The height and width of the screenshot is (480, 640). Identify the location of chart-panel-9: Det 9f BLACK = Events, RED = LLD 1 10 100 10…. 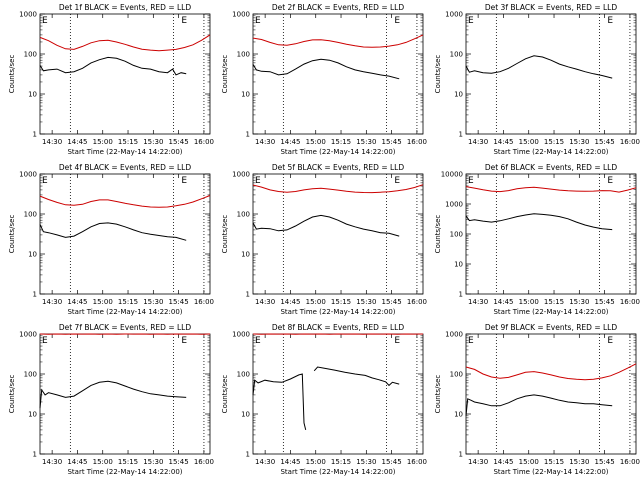
(537, 399).